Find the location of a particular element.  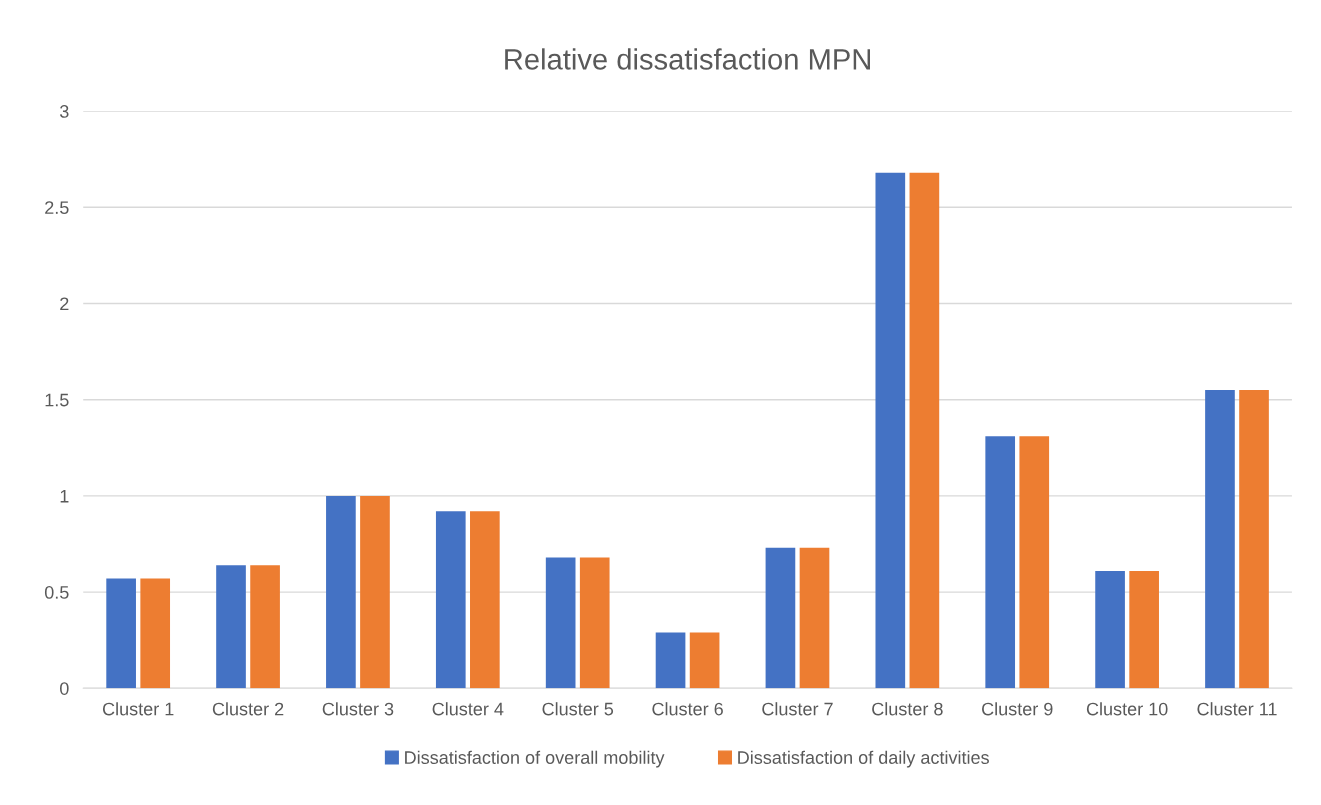

y-tick-label: 2 is located at coordinates (64, 304).